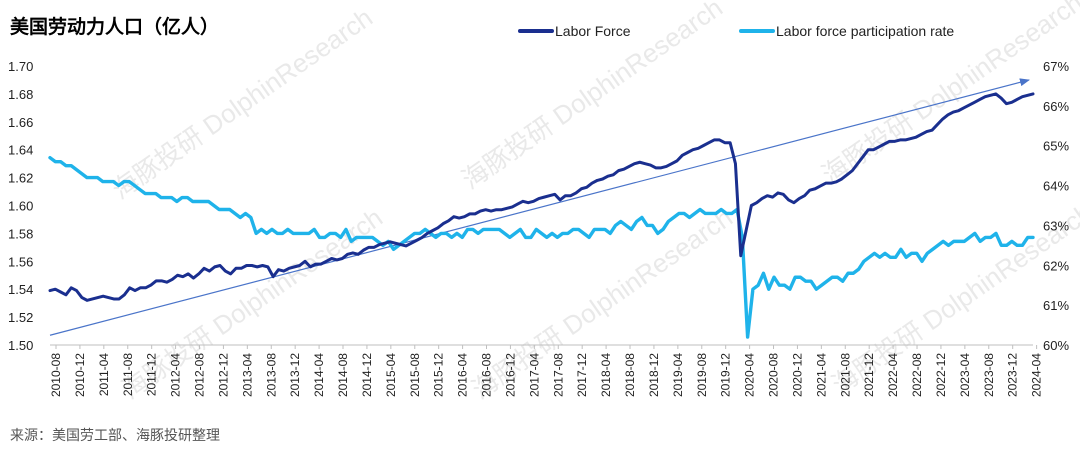 This screenshot has height=455, width=1080. What do you see at coordinates (1056, 305) in the screenshot?
I see `right-axis-tick: 61%` at bounding box center [1056, 305].